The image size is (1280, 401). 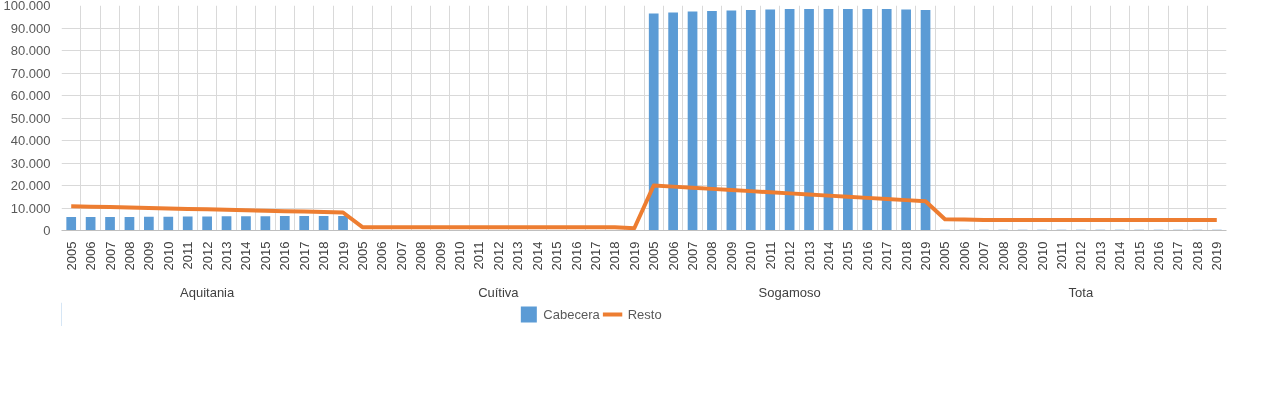 What do you see at coordinates (30, 163) in the screenshot?
I see `y-tick-label: 30.000` at bounding box center [30, 163].